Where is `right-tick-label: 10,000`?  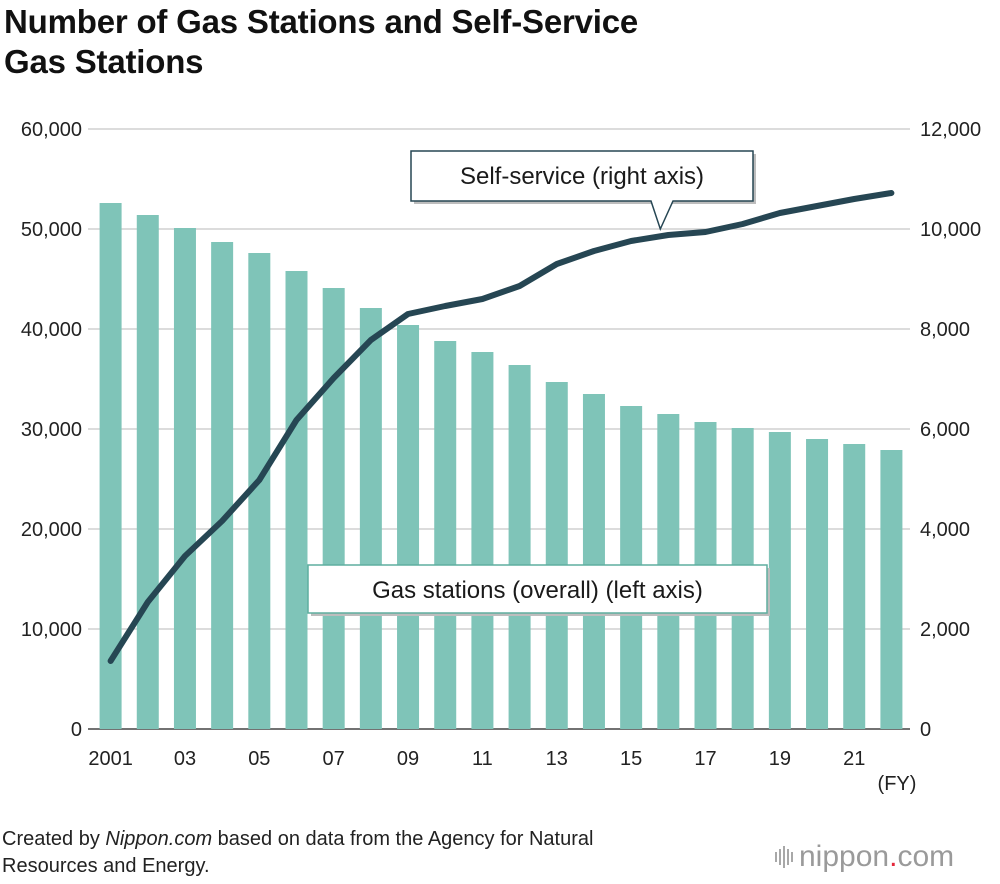
right-tick-label: 10,000 is located at coordinates (950, 230).